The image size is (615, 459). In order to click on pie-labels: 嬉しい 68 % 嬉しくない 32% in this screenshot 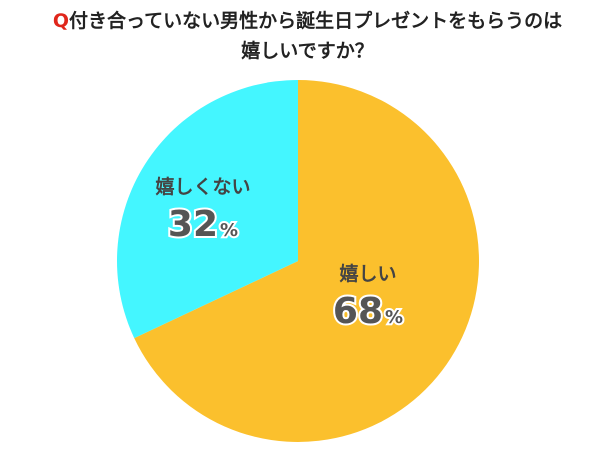, I will do `click(280, 254)`.